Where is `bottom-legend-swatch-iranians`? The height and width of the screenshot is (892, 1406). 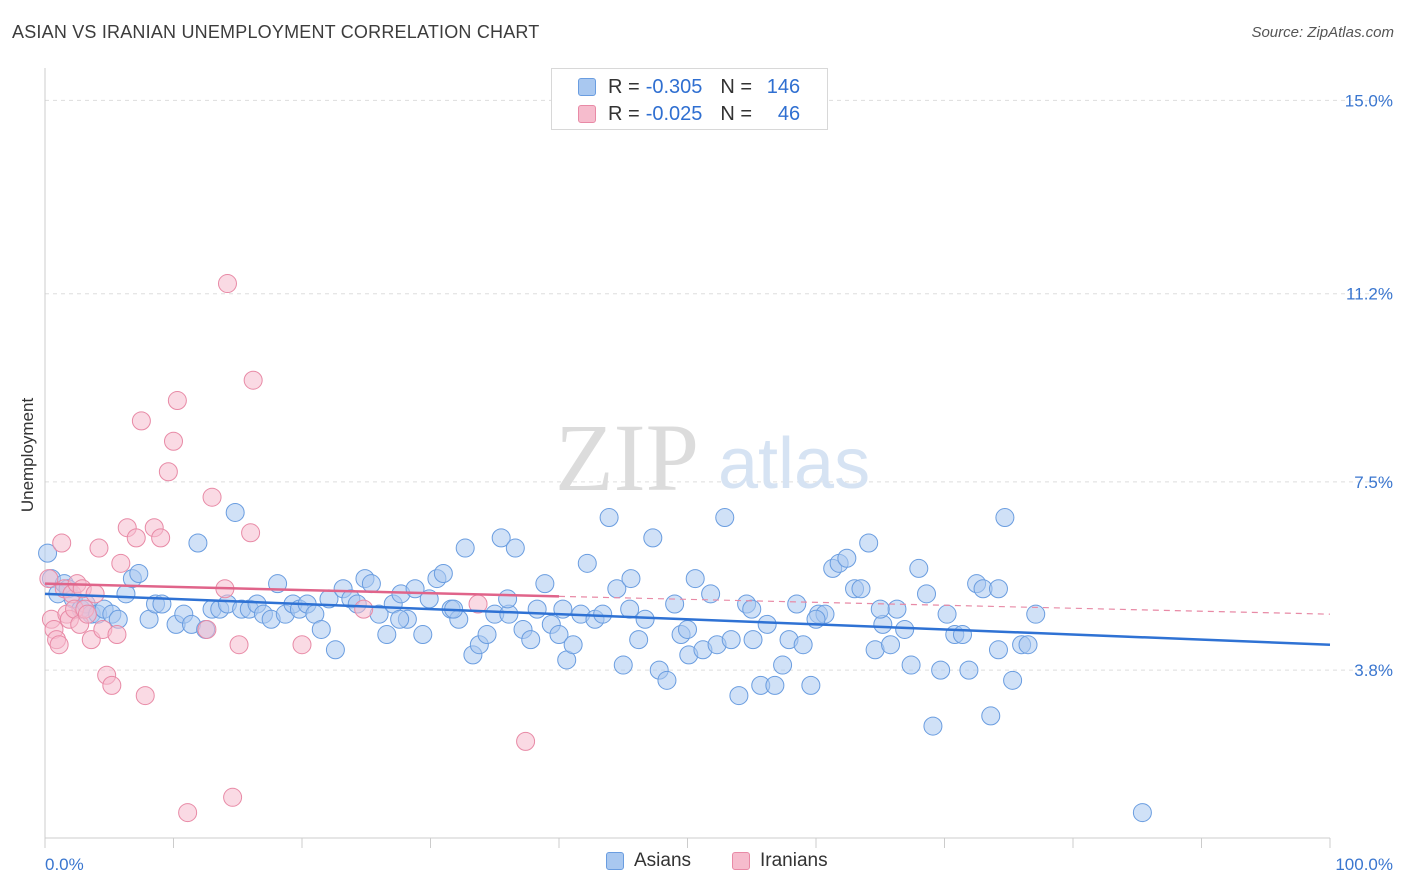 bottom-legend-swatch-iranians is located at coordinates (741, 861).